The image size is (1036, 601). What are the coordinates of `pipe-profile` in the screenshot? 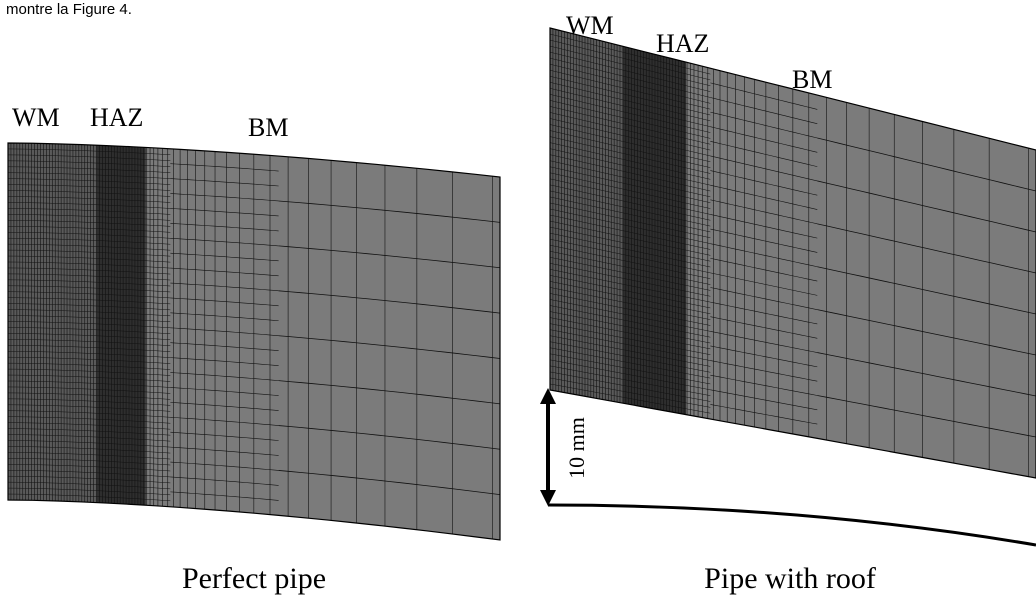 It's located at (791, 525).